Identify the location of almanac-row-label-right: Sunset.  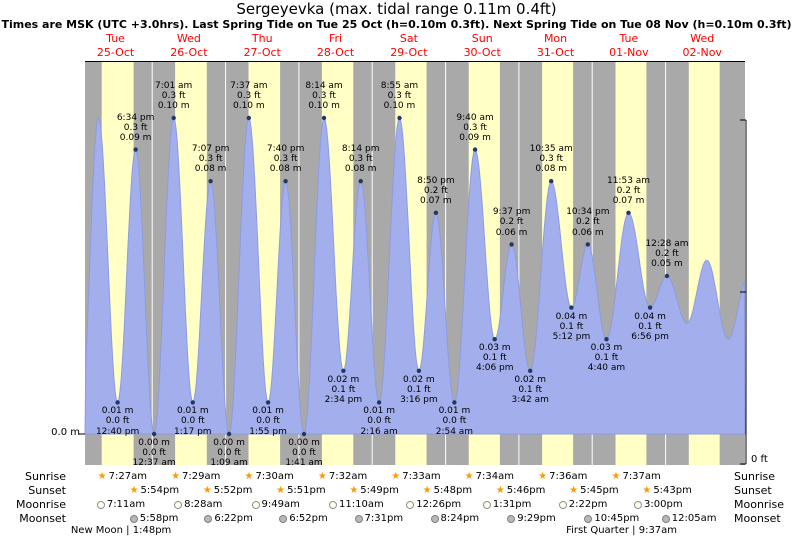
(753, 490).